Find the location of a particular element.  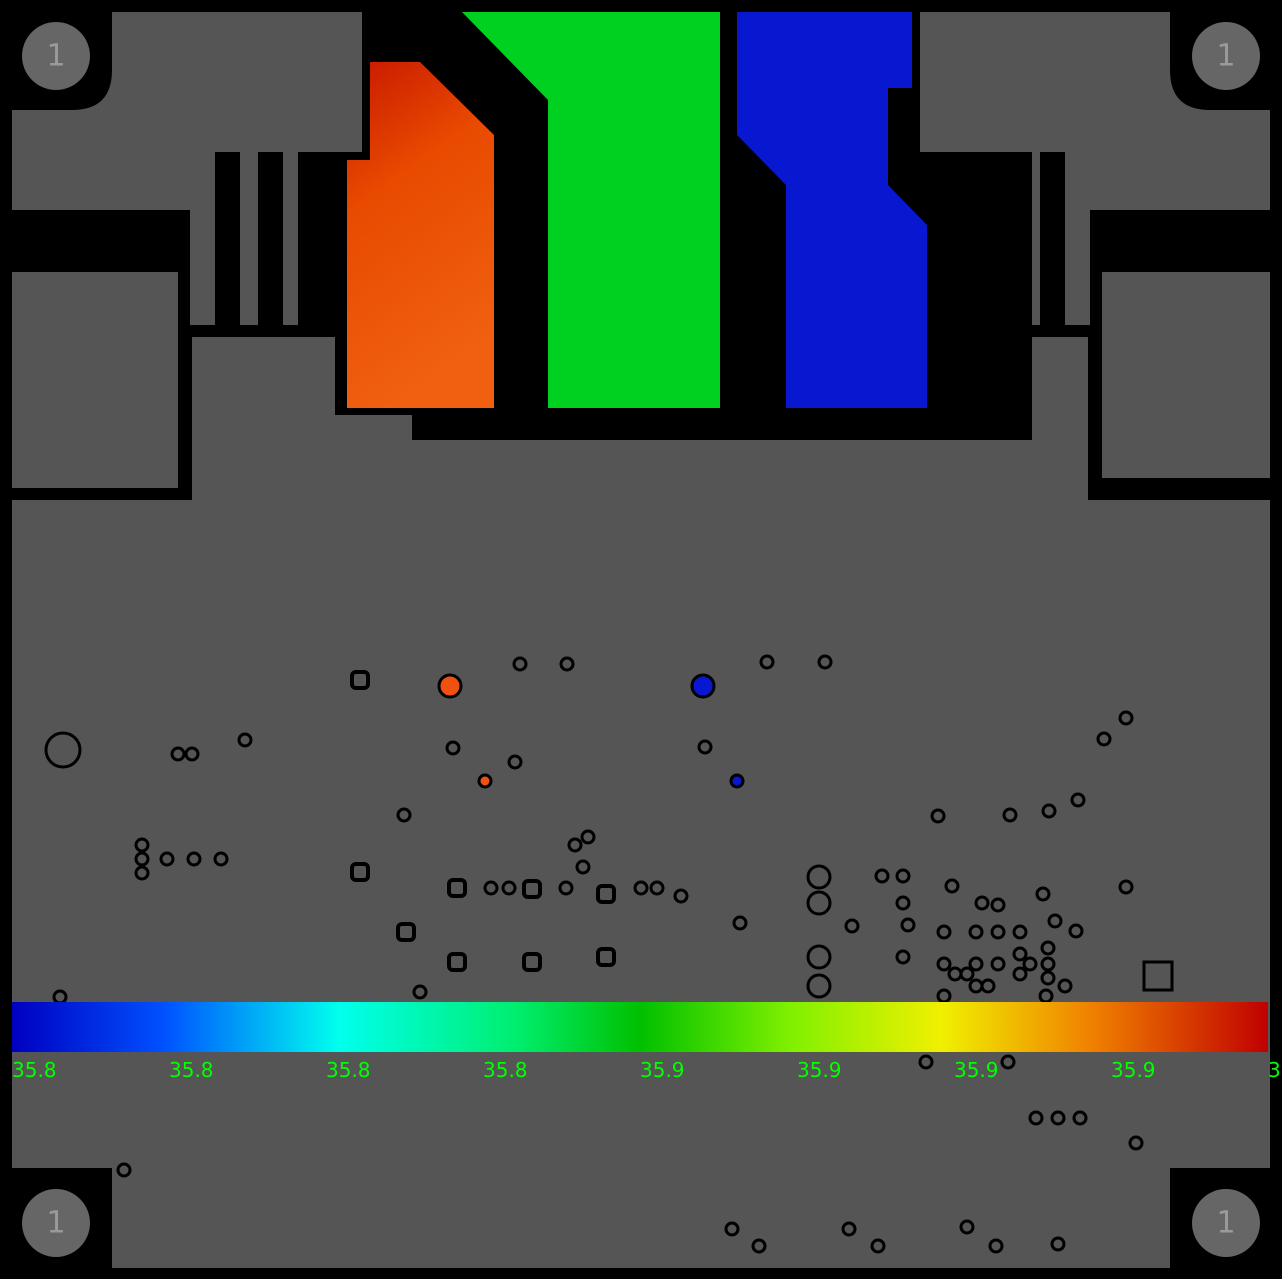

net-green is located at coordinates (591, 210).